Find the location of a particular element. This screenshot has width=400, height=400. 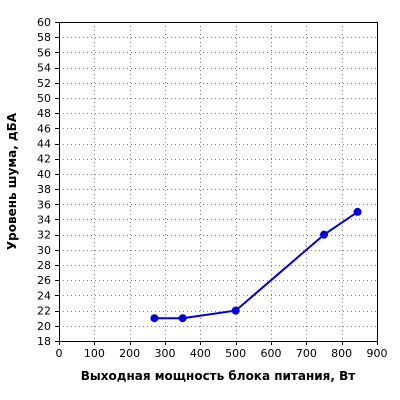

y-tick-label: 44 is located at coordinates (44, 144).